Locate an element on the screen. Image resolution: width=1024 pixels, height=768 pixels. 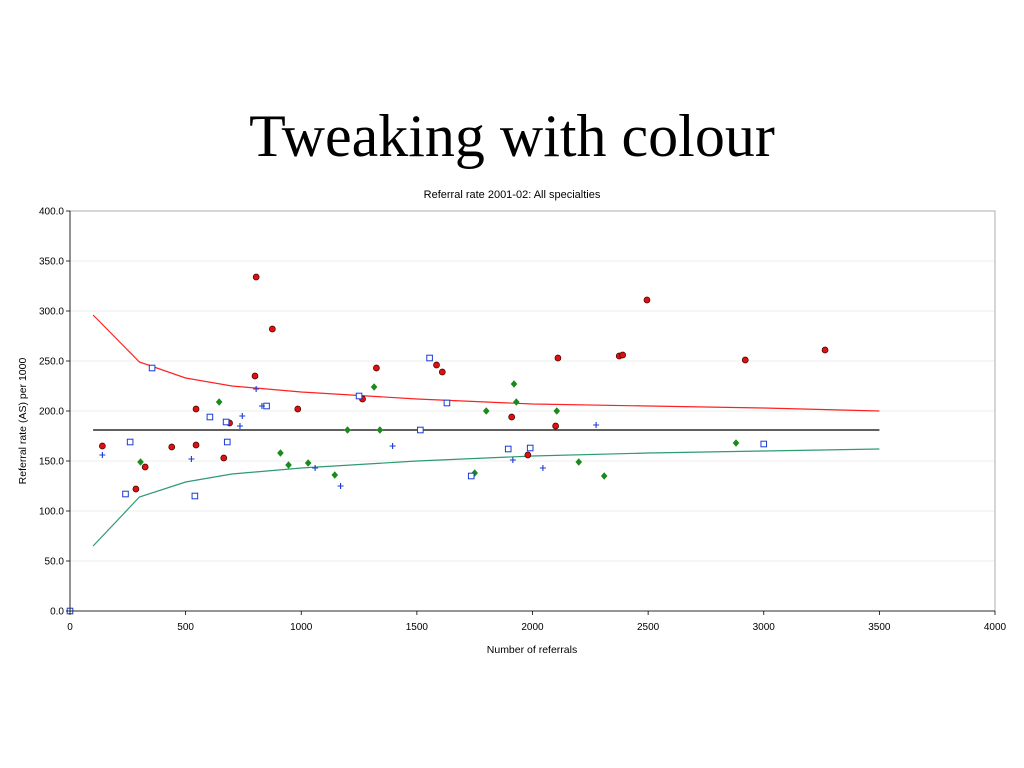
x-tick-label: 4000 is located at coordinates (995, 627).